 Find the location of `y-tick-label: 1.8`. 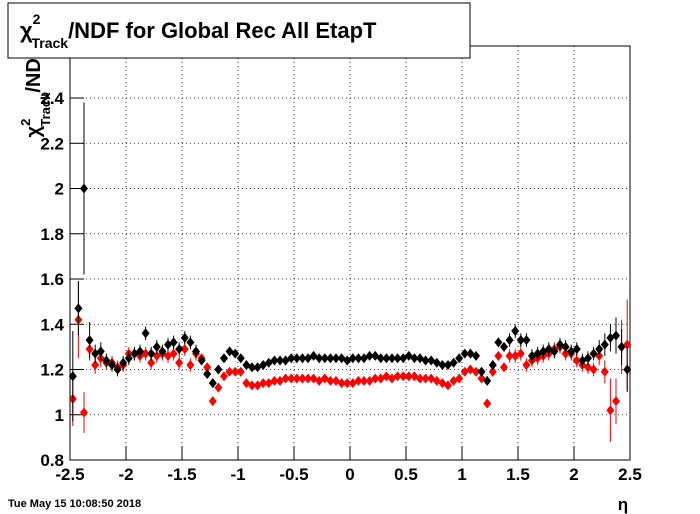

y-tick-label: 1.8 is located at coordinates (52, 234).